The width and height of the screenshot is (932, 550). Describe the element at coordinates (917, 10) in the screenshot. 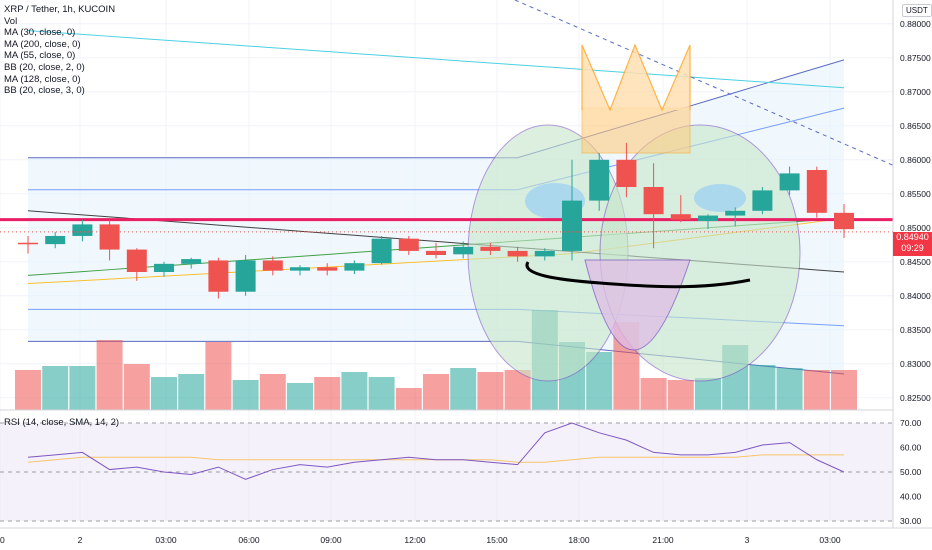

I see `currency-badge: USDT` at that location.